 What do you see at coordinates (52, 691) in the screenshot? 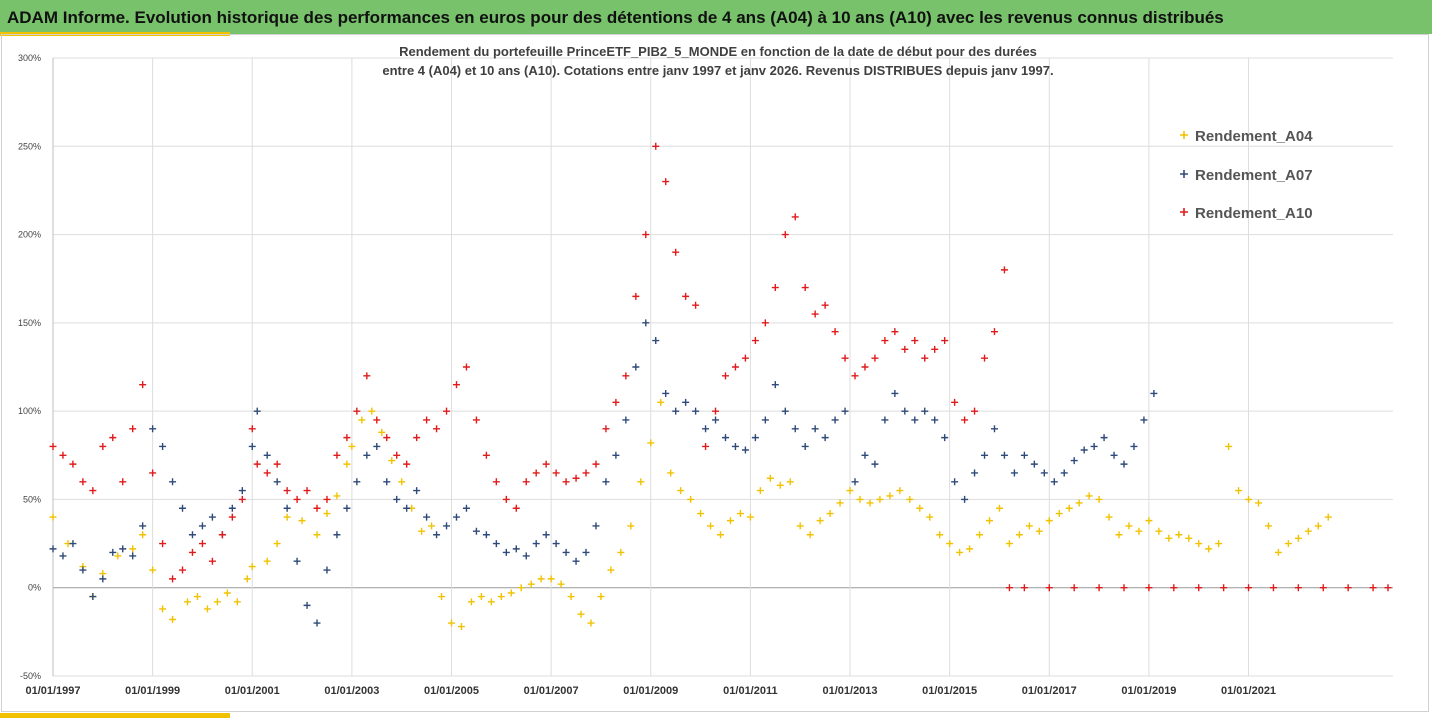
I see `x-tick-label: 01/01/1997` at bounding box center [52, 691].